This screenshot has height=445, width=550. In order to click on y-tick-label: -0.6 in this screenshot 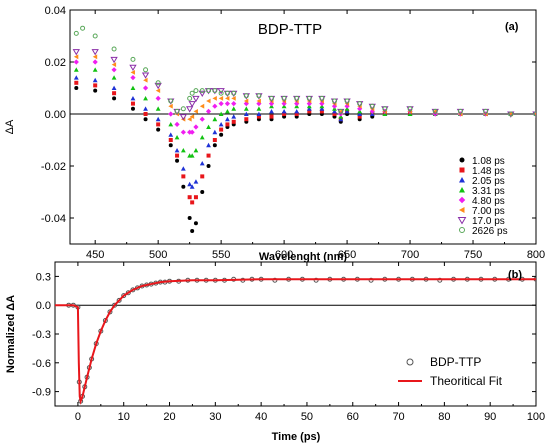, I will do `click(41, 364)`.